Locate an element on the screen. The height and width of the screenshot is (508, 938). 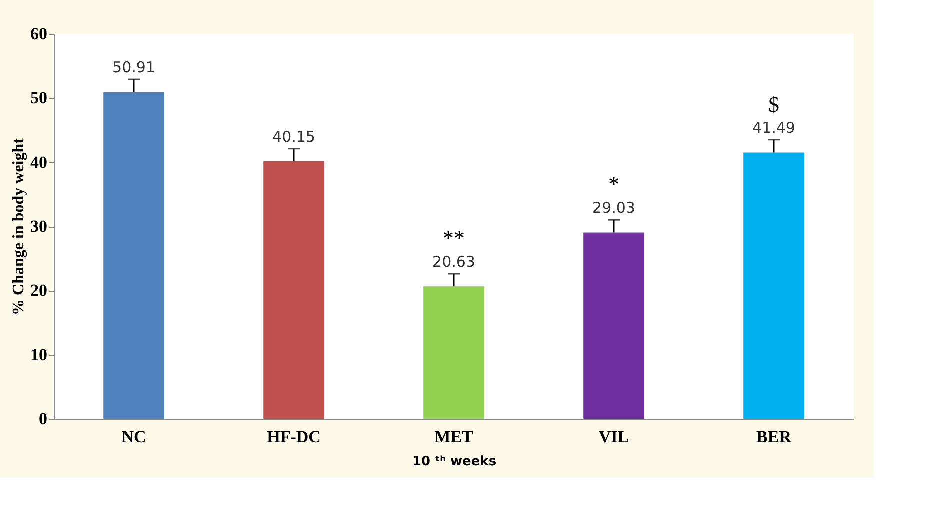
data-label: 29.03 is located at coordinates (614, 208).